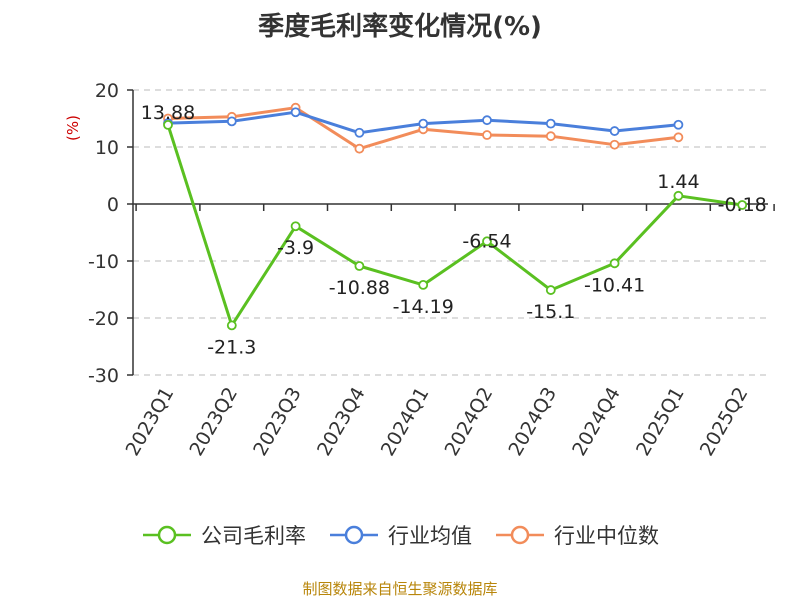 The image size is (800, 600). What do you see at coordinates (469, 422) in the screenshot?
I see `x-tick-label: 2024Q2` at bounding box center [469, 422].